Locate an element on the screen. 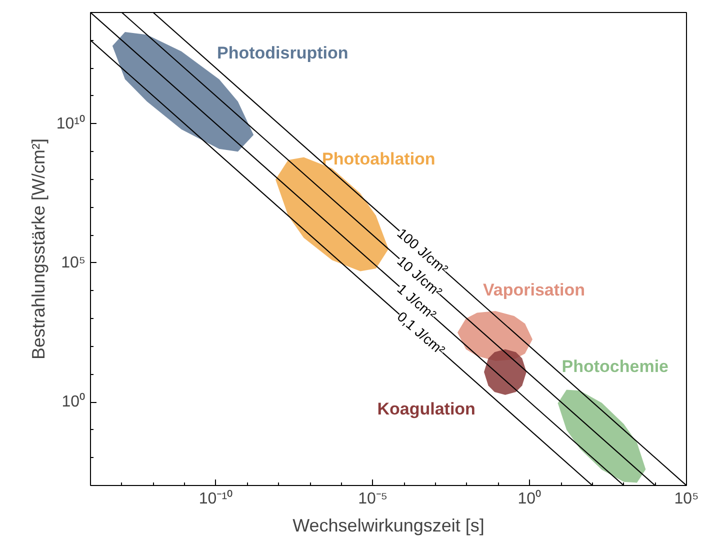  y-axis-title: Bestrahlungsstärke [W/cm²] is located at coordinates (38, 249).